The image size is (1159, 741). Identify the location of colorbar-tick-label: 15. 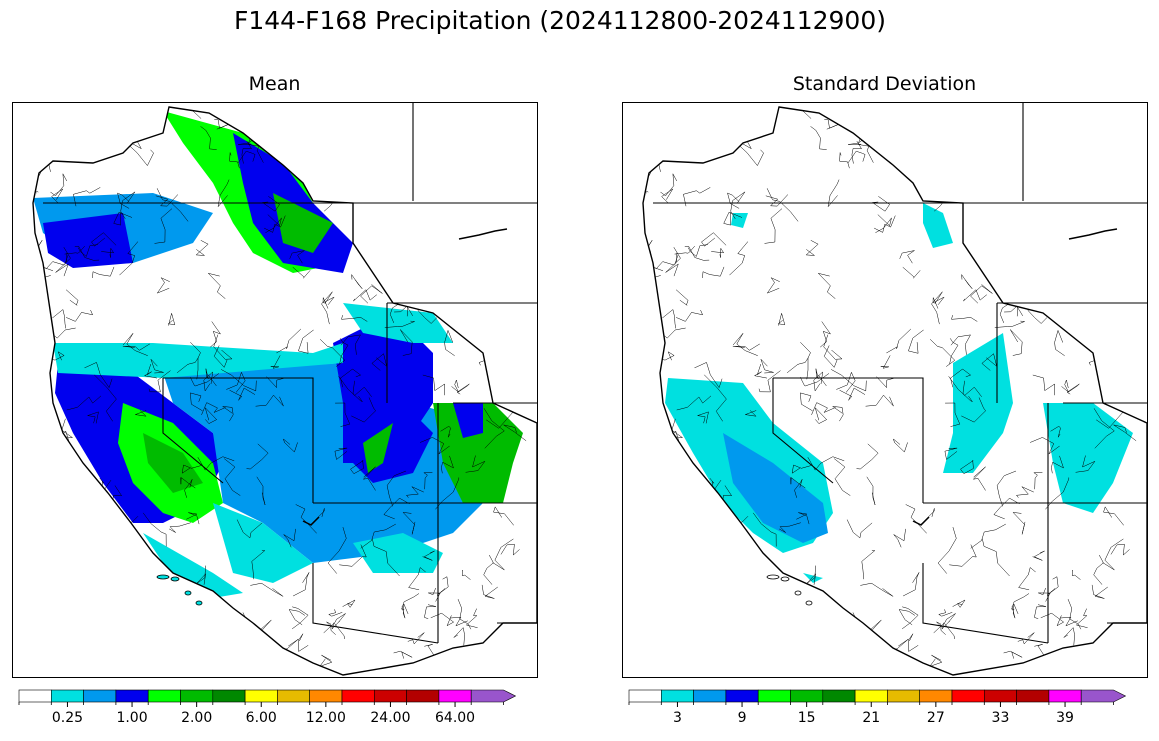
(807, 718).